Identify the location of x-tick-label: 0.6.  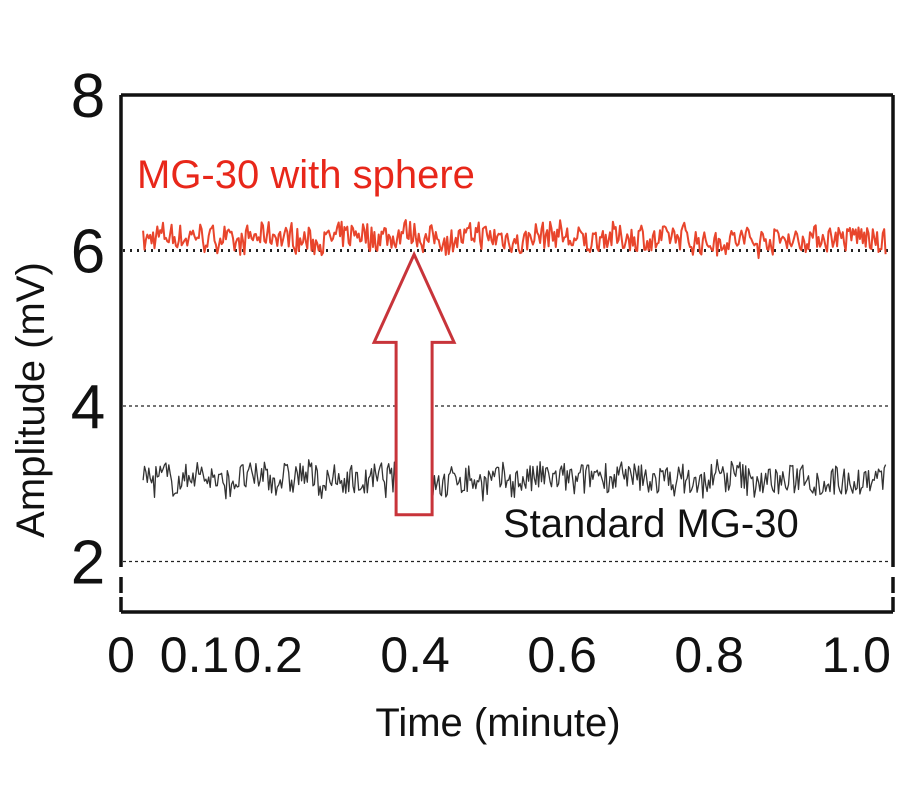
(562, 655).